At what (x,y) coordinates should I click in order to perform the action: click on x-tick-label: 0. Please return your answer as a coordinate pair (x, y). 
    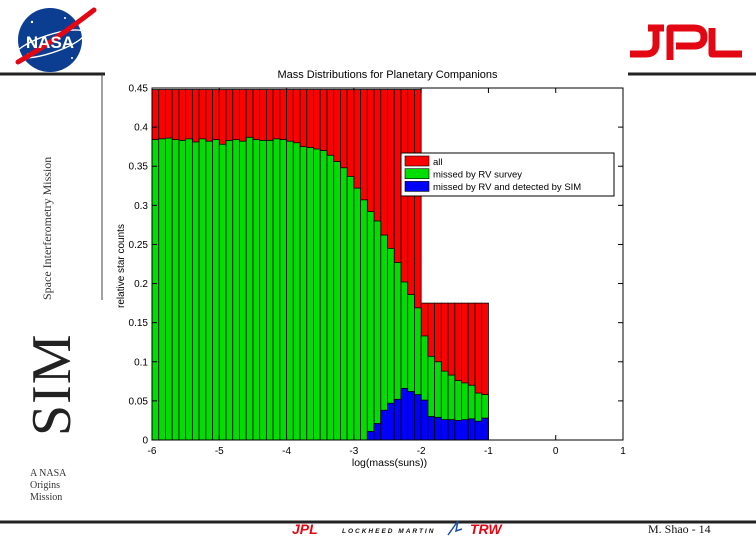
    Looking at the image, I should click on (556, 451).